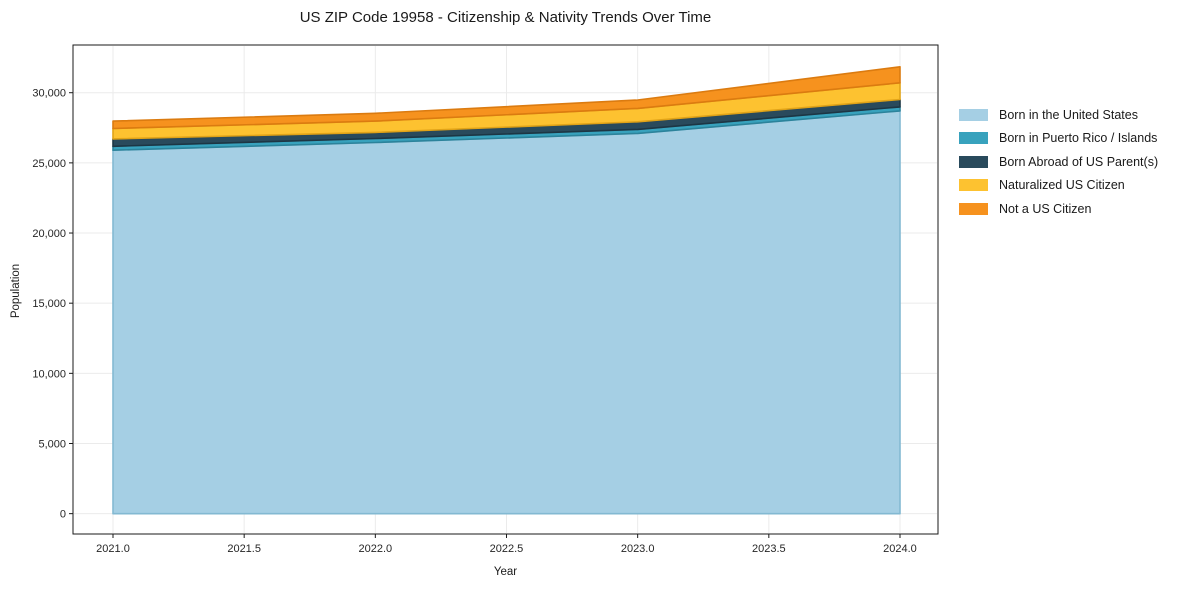  What do you see at coordinates (638, 549) in the screenshot?
I see `x-tick-label: 2023.0` at bounding box center [638, 549].